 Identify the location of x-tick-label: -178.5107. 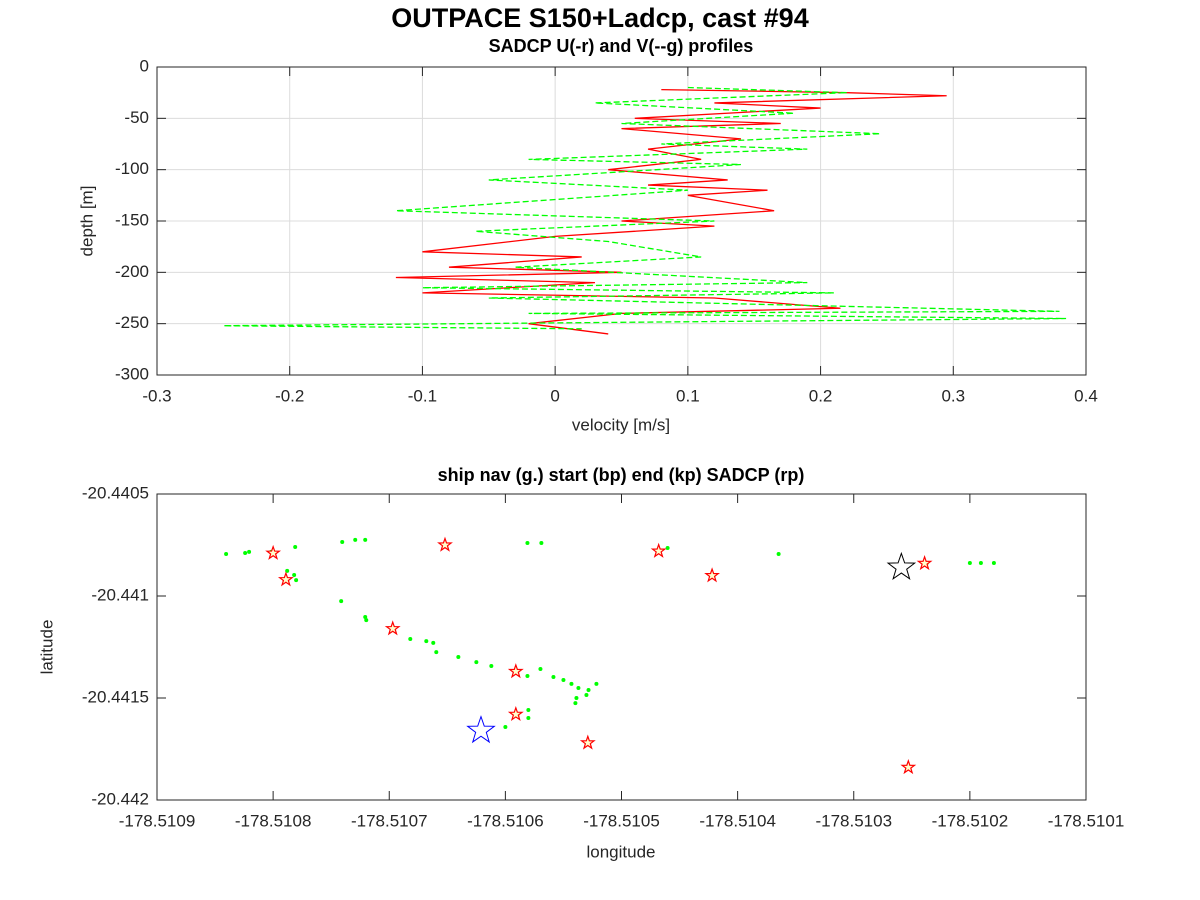
(389, 820).